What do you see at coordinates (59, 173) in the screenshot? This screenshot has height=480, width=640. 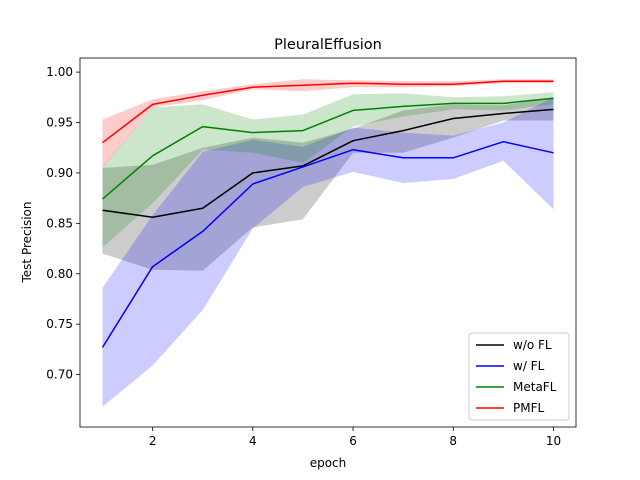 I see `y-tick-label: 0.90` at bounding box center [59, 173].